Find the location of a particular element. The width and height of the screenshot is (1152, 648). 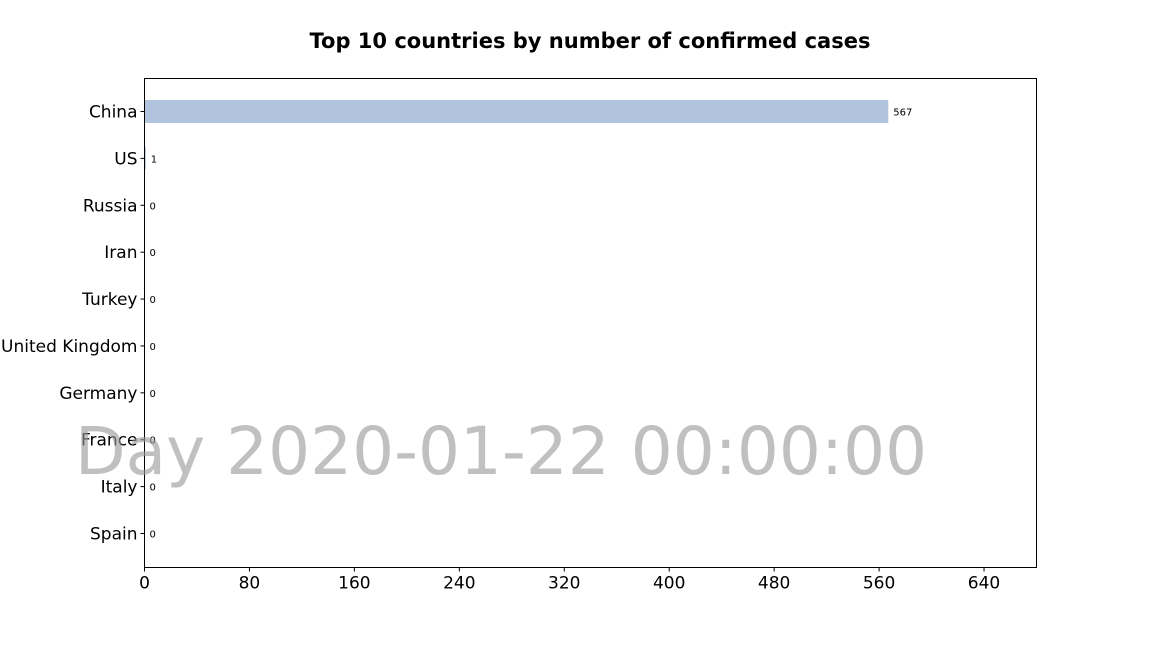

bars-group is located at coordinates (516, 135).